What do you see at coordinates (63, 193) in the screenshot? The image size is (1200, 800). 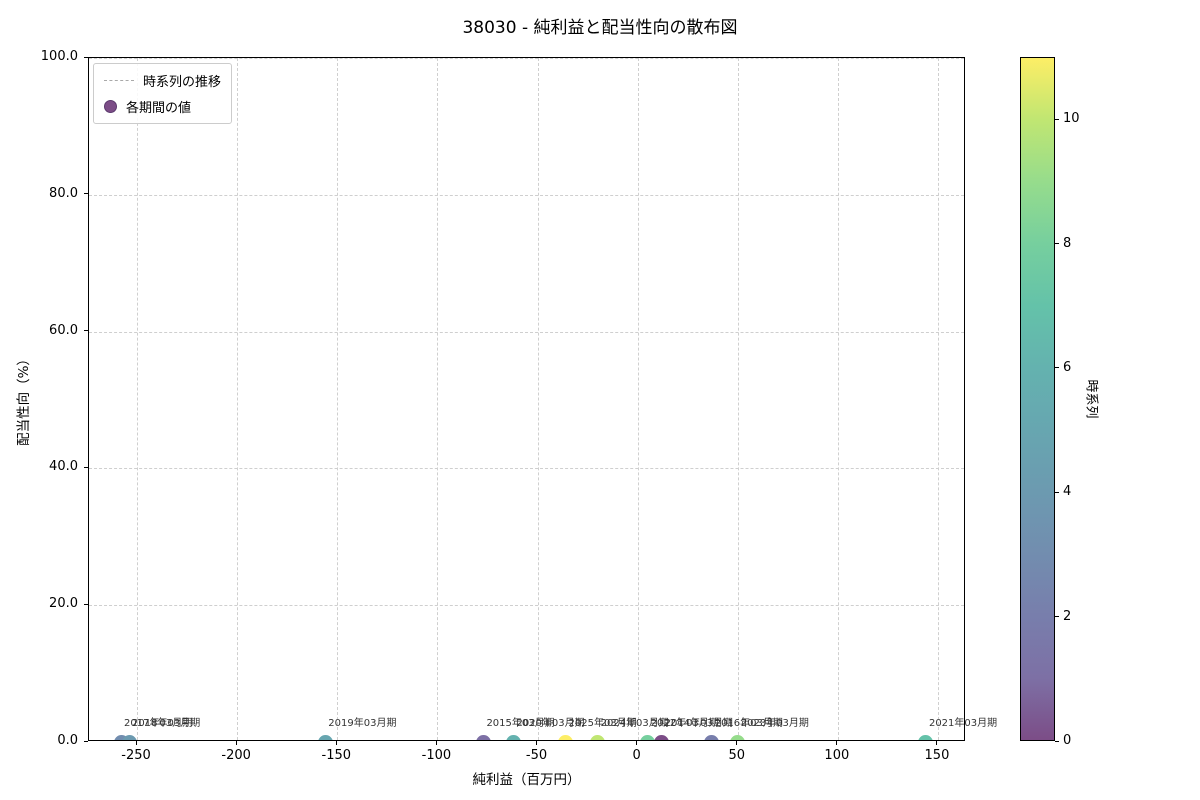 I see `y-tick-label: 80.0` at bounding box center [63, 193].